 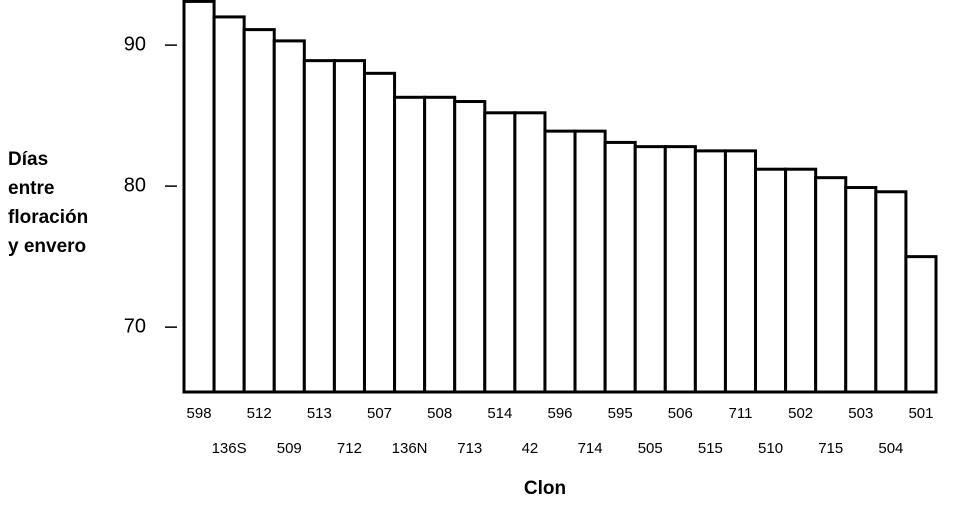 What do you see at coordinates (620, 413) in the screenshot?
I see `x-tick-label: 595` at bounding box center [620, 413].